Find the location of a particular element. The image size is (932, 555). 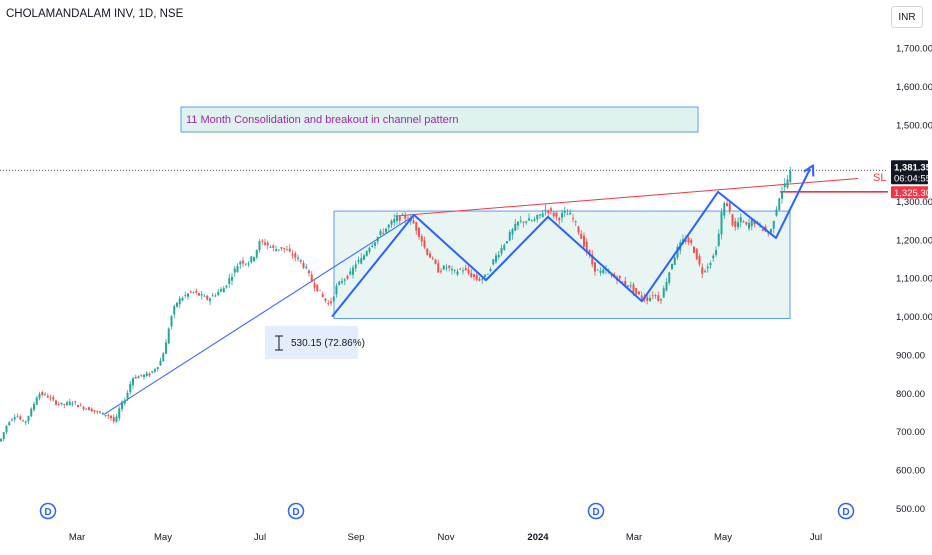

resistance-line is located at coordinates (626, 197).